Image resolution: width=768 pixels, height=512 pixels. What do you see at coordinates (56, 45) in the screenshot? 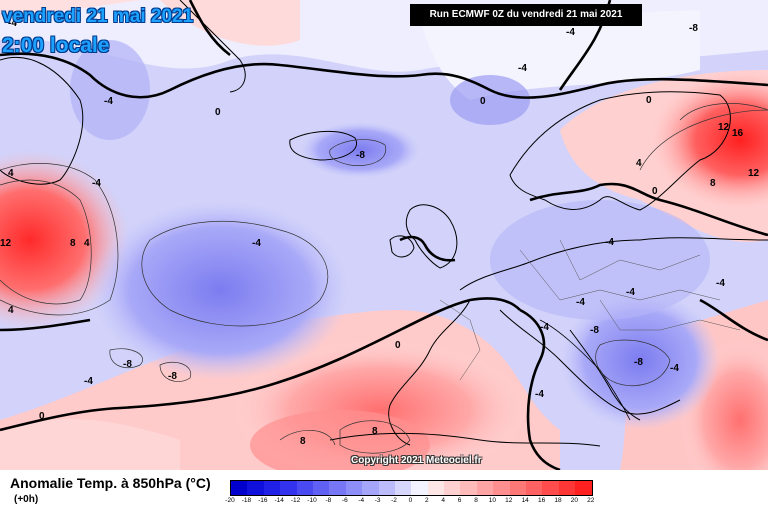
I see `forecast-time: 2:00 locale` at bounding box center [56, 45].